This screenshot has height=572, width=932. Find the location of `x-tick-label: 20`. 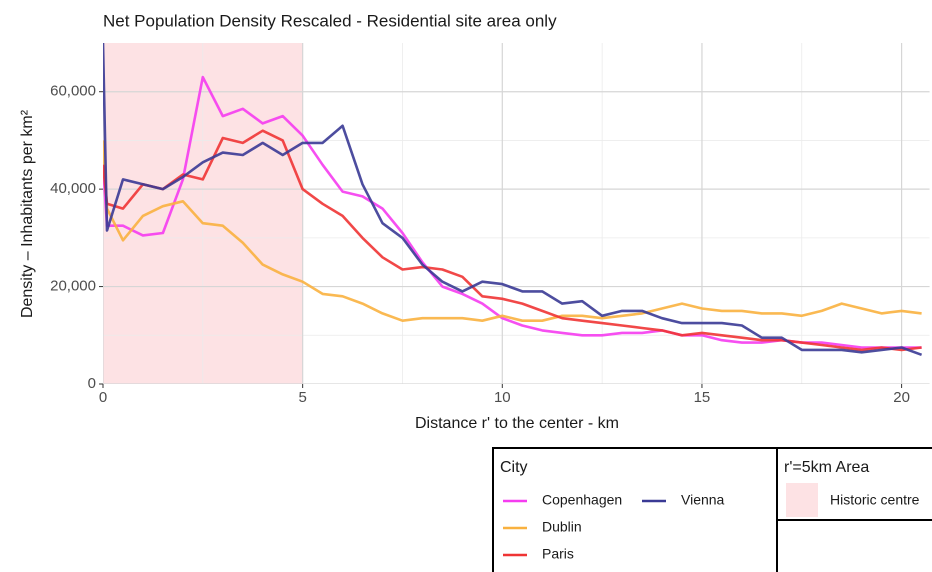

x-tick-label: 20 is located at coordinates (901, 397).